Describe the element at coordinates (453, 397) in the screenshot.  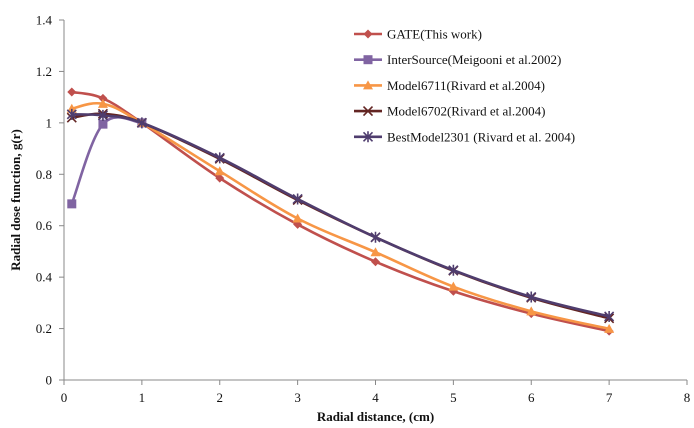
I see `x-tick-label: 5` at that location.